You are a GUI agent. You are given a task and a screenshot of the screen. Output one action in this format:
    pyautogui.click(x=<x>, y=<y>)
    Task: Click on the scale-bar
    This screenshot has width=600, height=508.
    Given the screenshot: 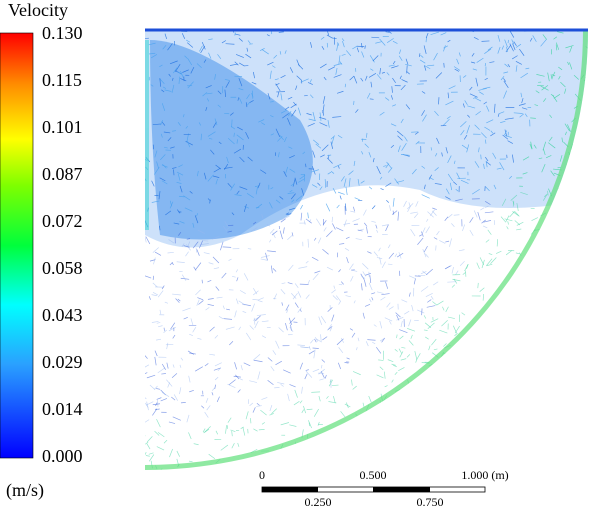 What is the action you would take?
    pyautogui.click(x=373, y=489)
    